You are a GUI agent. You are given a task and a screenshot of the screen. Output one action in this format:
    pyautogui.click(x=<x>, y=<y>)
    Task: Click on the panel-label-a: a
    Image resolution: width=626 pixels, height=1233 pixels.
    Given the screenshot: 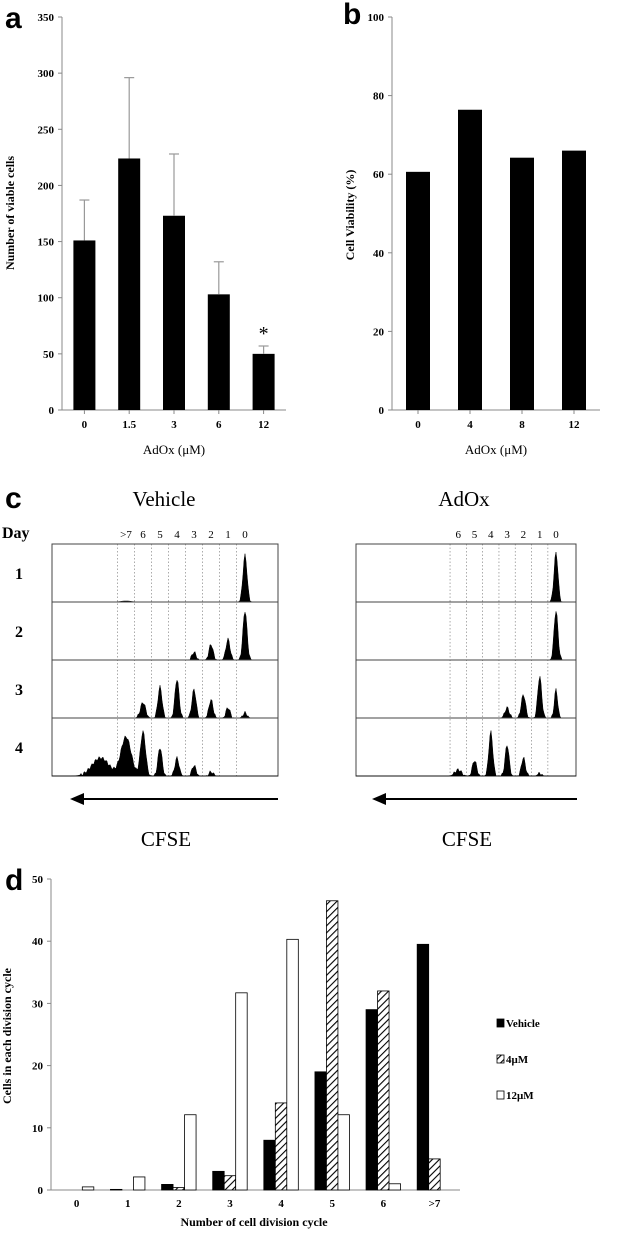 What is the action you would take?
    pyautogui.click(x=13, y=18)
    